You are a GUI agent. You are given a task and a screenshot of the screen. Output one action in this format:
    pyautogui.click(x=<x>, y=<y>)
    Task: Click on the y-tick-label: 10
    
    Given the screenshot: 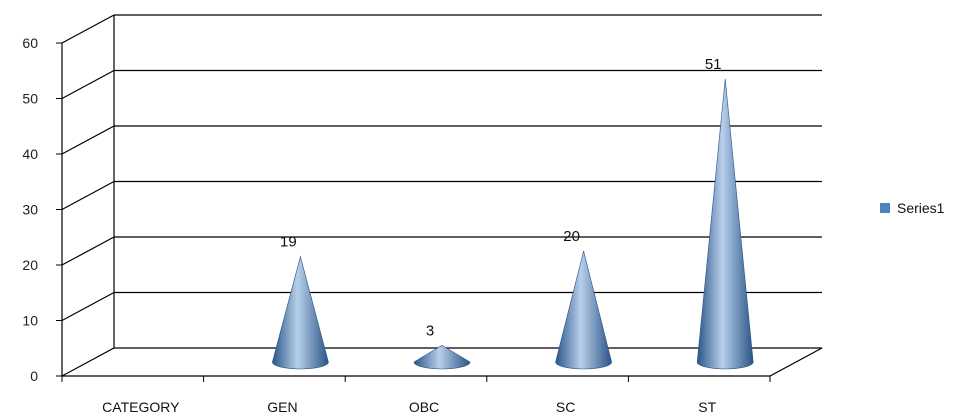 What is the action you would take?
    pyautogui.click(x=30, y=321)
    